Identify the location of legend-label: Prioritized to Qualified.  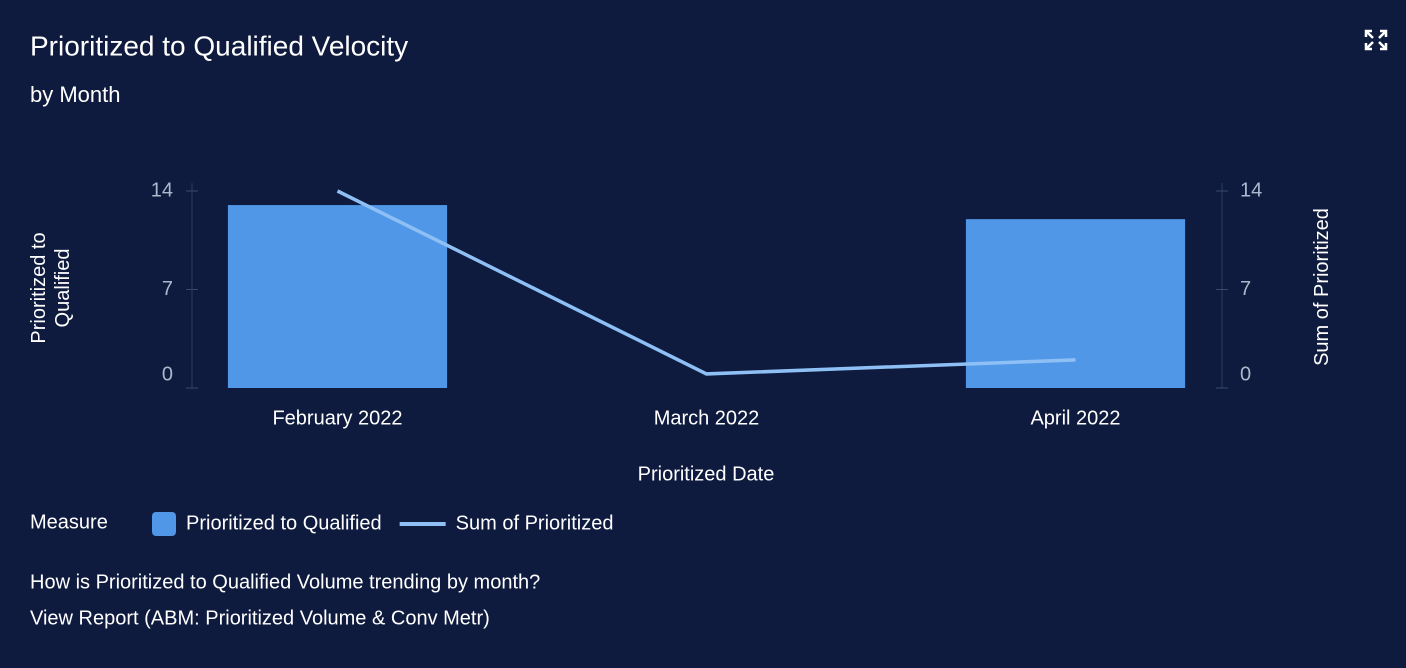
(284, 523).